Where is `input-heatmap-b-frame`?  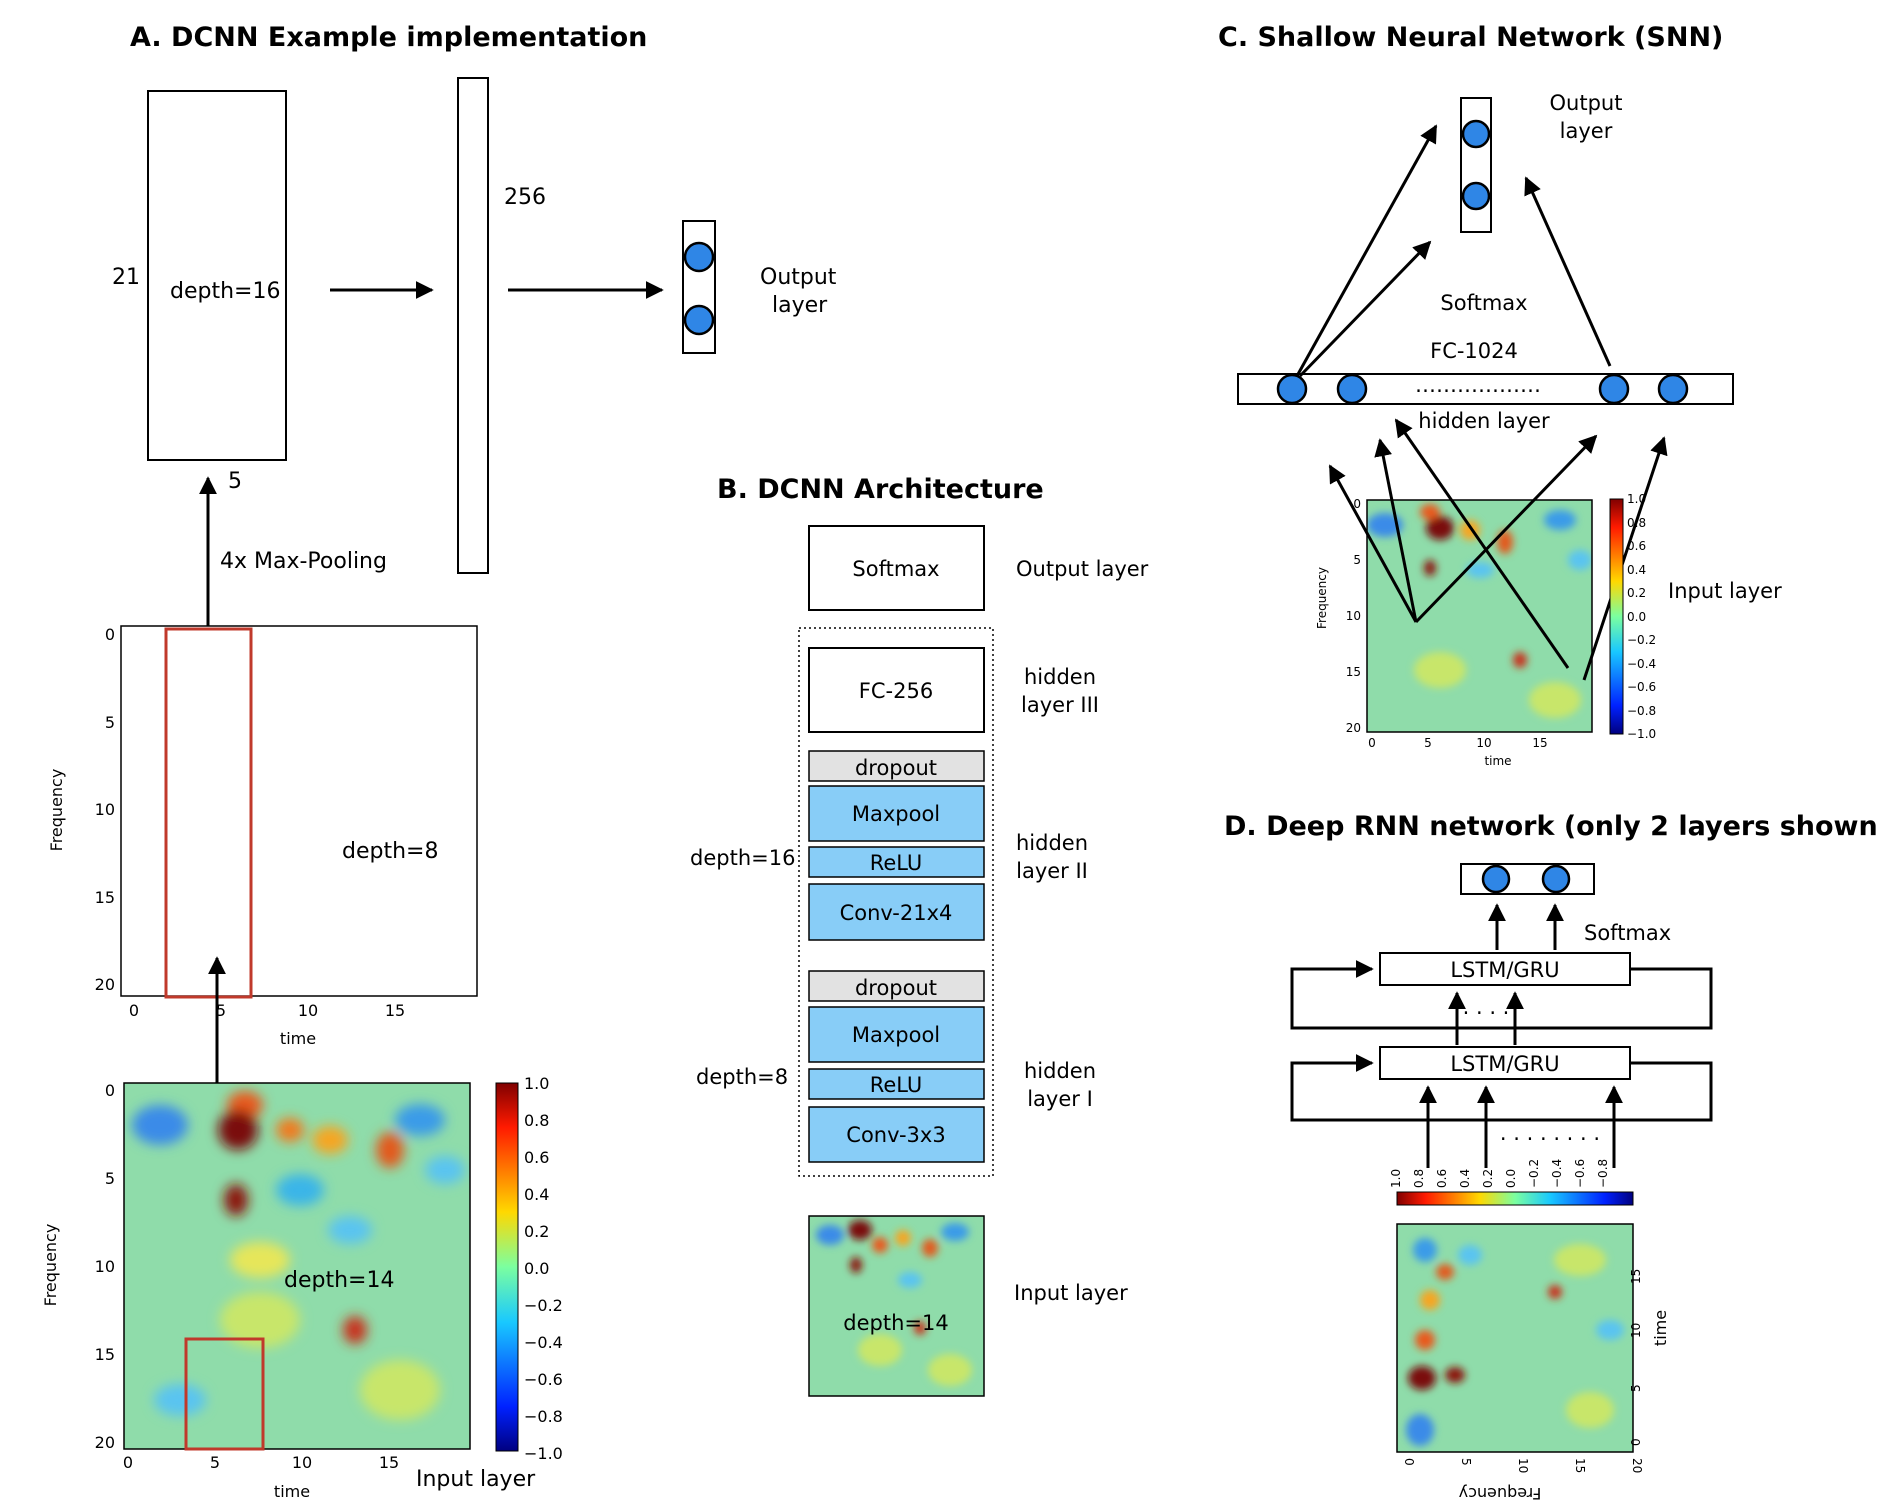
input-heatmap-b-frame is located at coordinates (896, 1306).